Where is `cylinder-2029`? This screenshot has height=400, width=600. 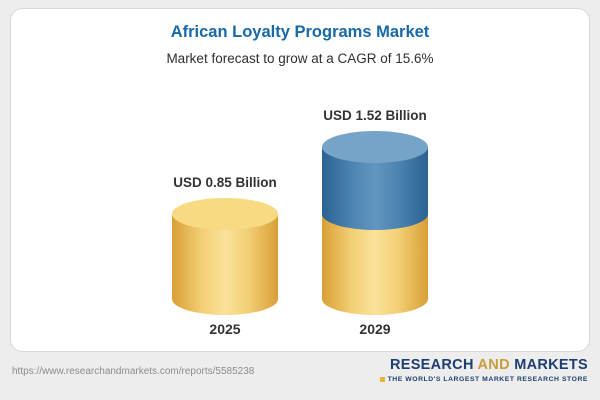 cylinder-2029 is located at coordinates (375, 223).